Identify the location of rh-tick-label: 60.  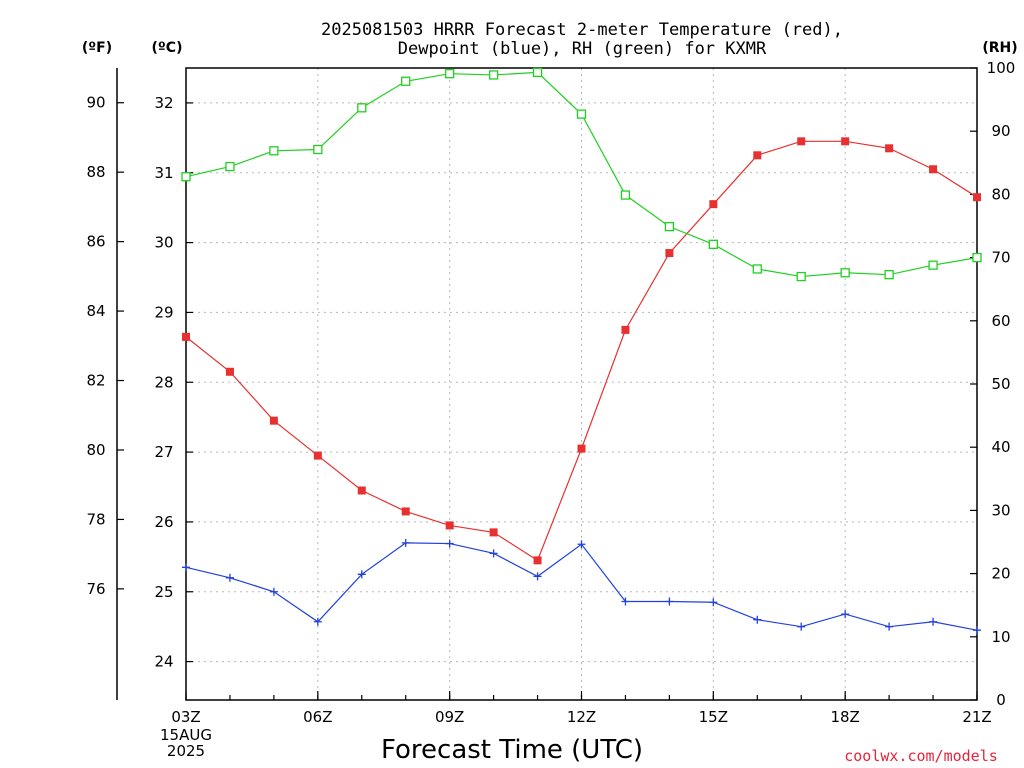
(1000, 321).